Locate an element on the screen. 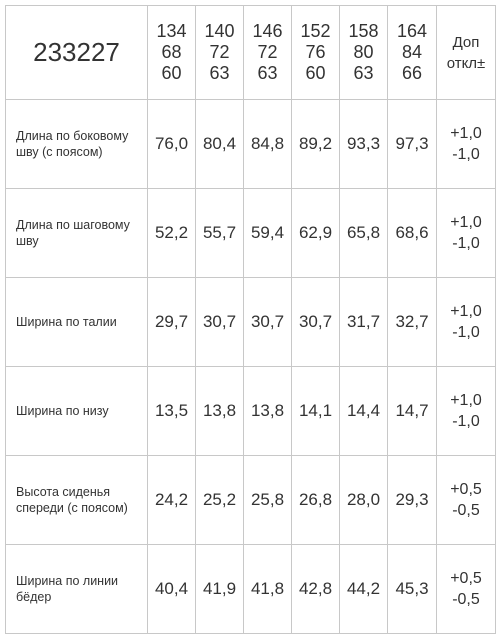 This screenshot has height=642, width=500. measure-value: 24,2 is located at coordinates (171, 500).